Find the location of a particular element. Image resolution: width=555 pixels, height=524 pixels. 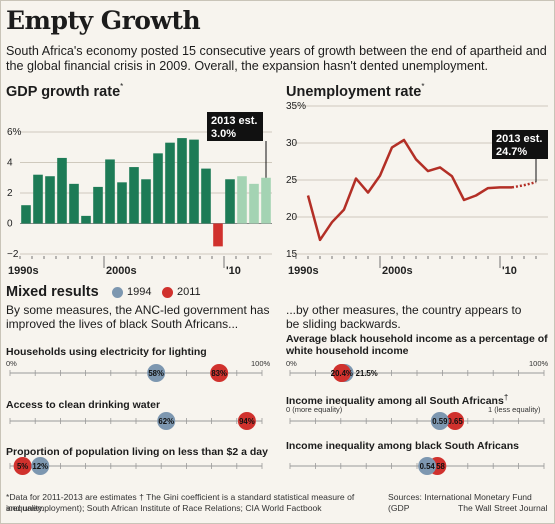

inequality-all-2011-value: 0.65 is located at coordinates (456, 421).